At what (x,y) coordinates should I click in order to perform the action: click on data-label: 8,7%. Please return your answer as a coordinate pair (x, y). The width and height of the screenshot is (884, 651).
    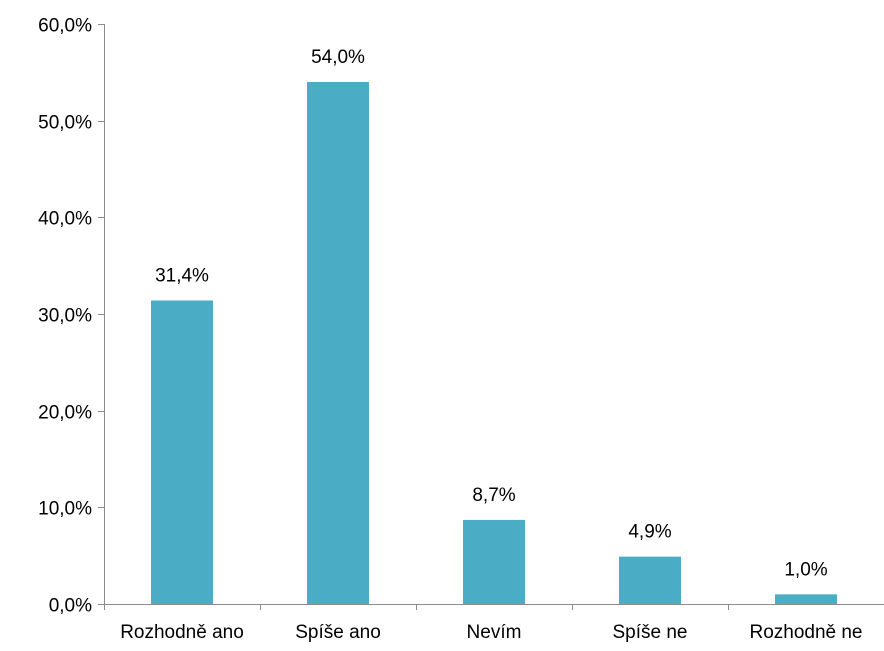
    Looking at the image, I should click on (493, 495).